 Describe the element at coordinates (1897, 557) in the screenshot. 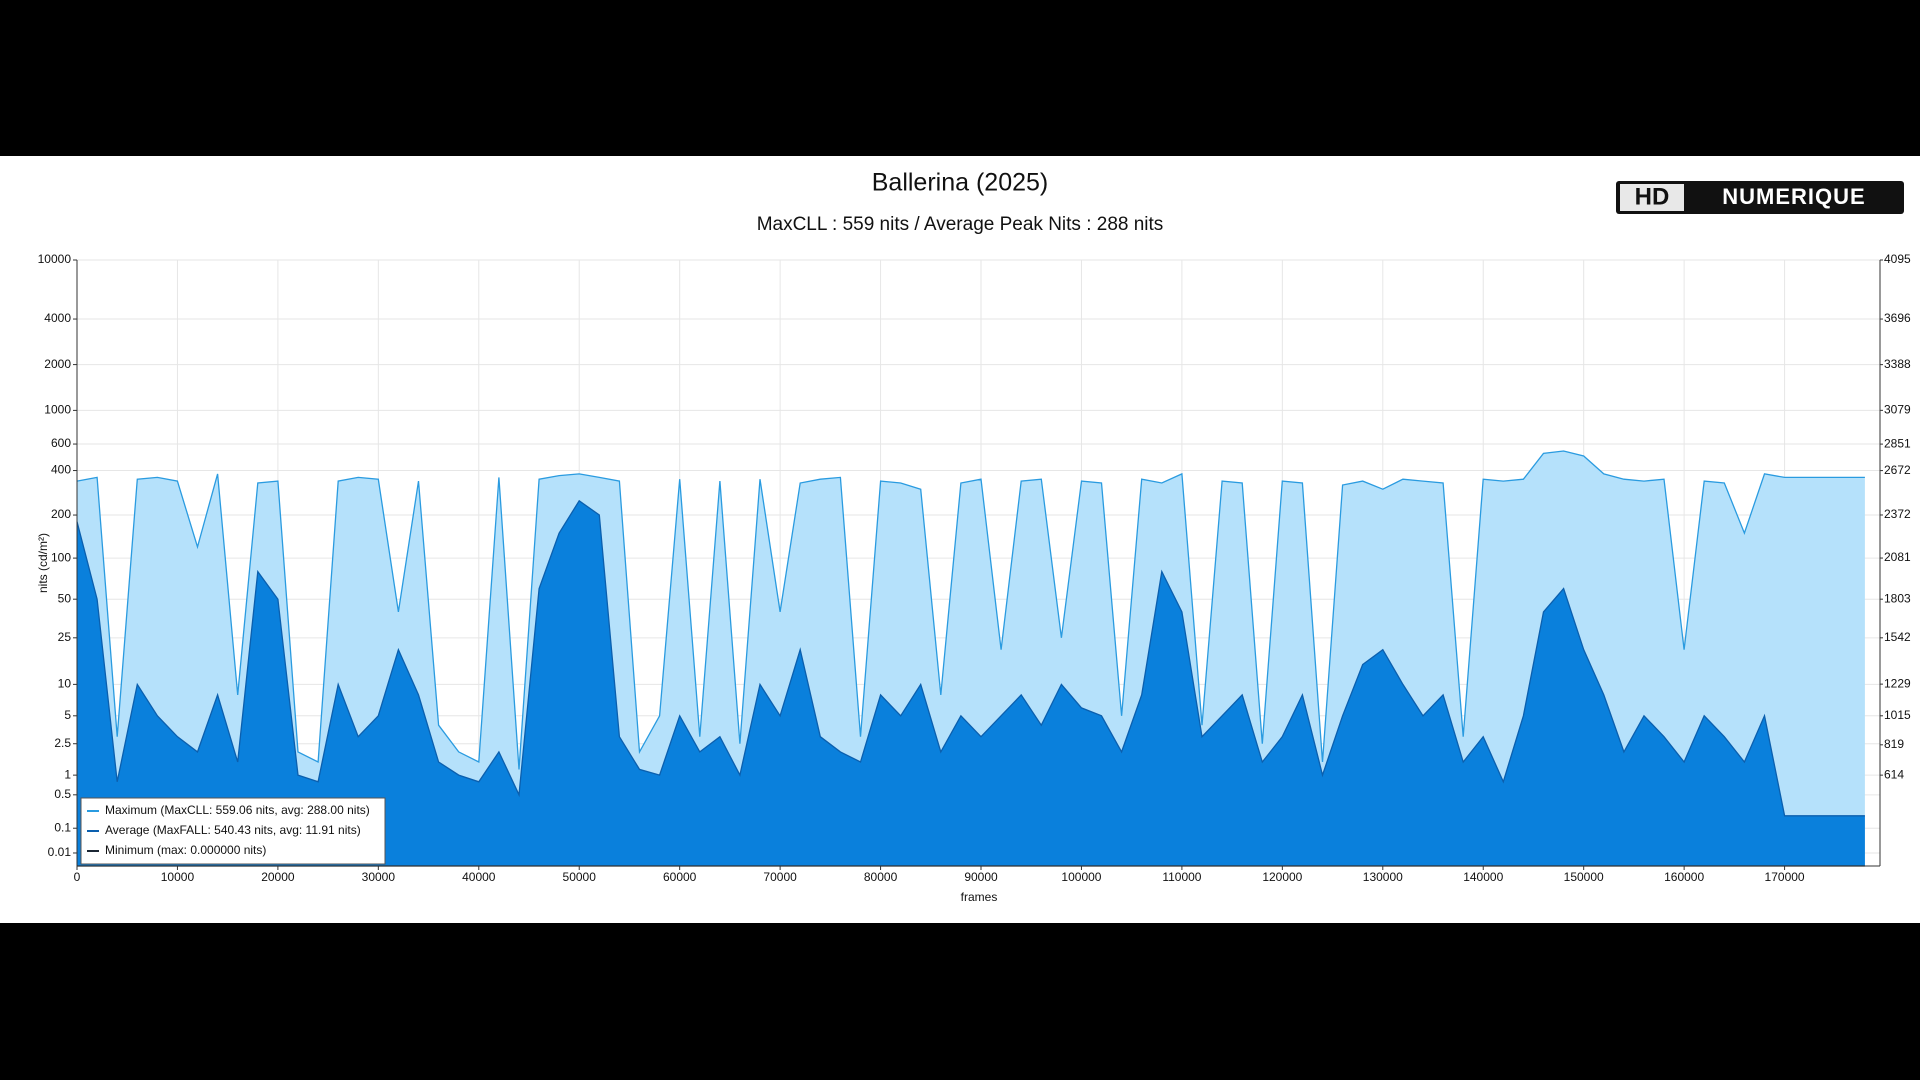

I see `y2-tick-label: 2081` at that location.